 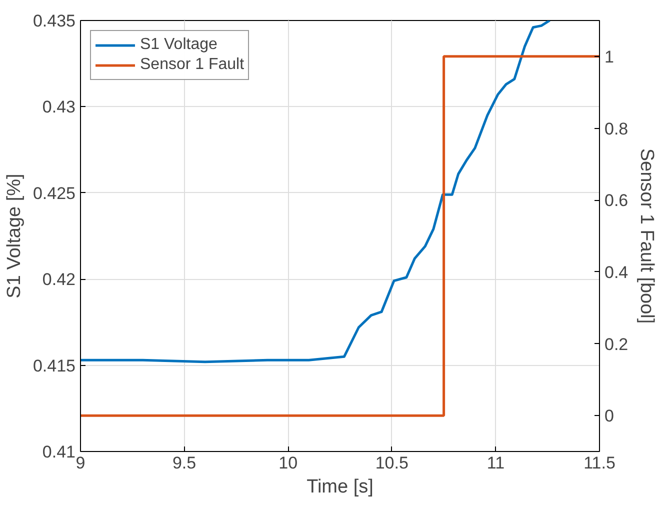 I want to click on x-tick-label: 10, so click(x=288, y=463).